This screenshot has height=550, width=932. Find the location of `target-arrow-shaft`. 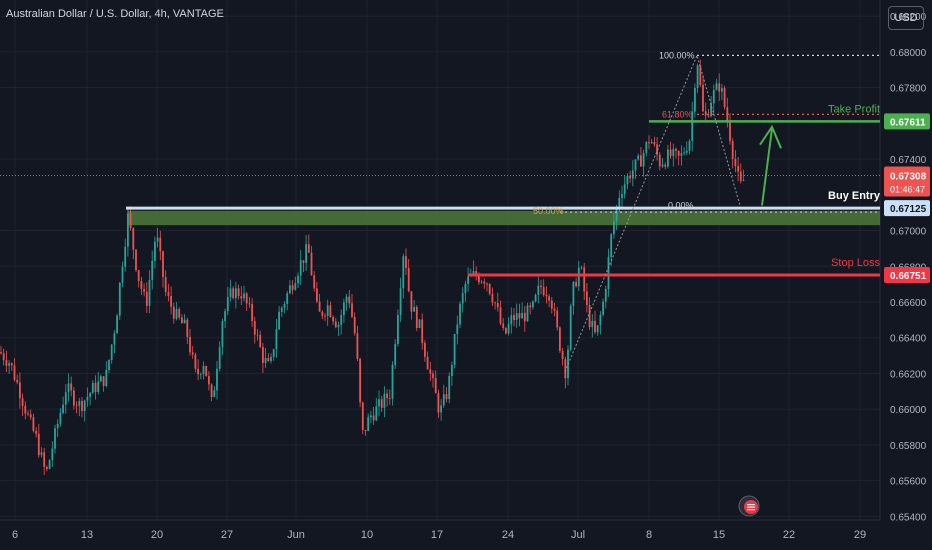

target-arrow-shaft is located at coordinates (767, 167).